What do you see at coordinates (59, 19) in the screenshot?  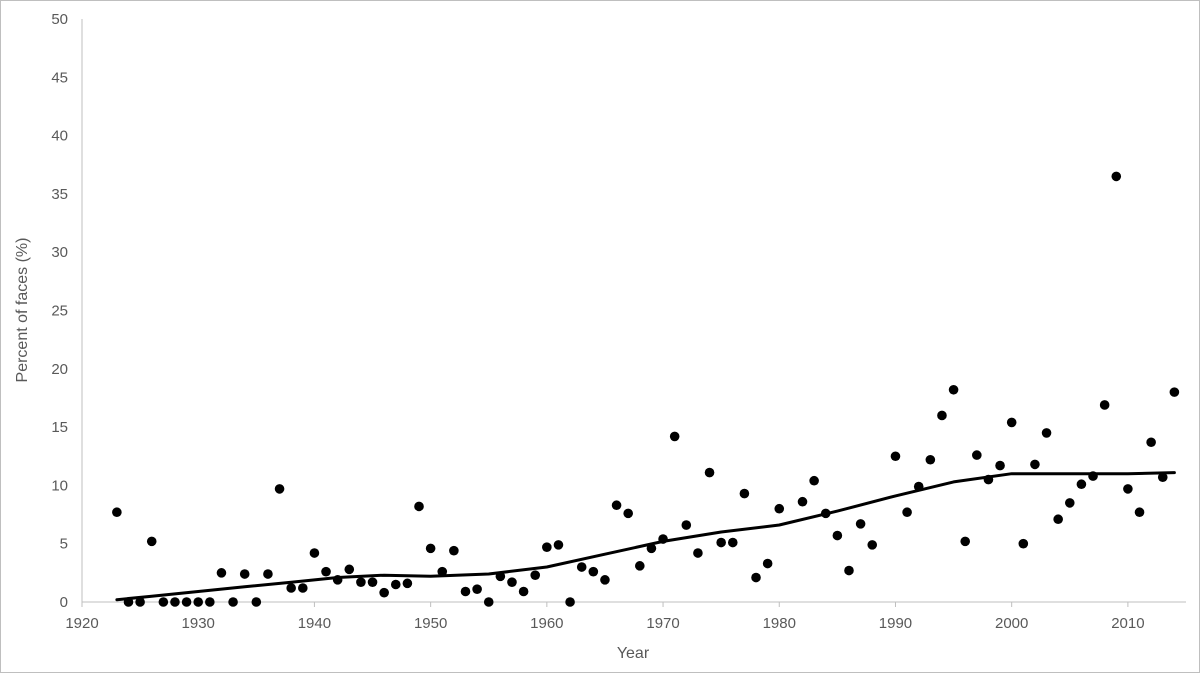 I see `y-tick-label: 50` at bounding box center [59, 19].